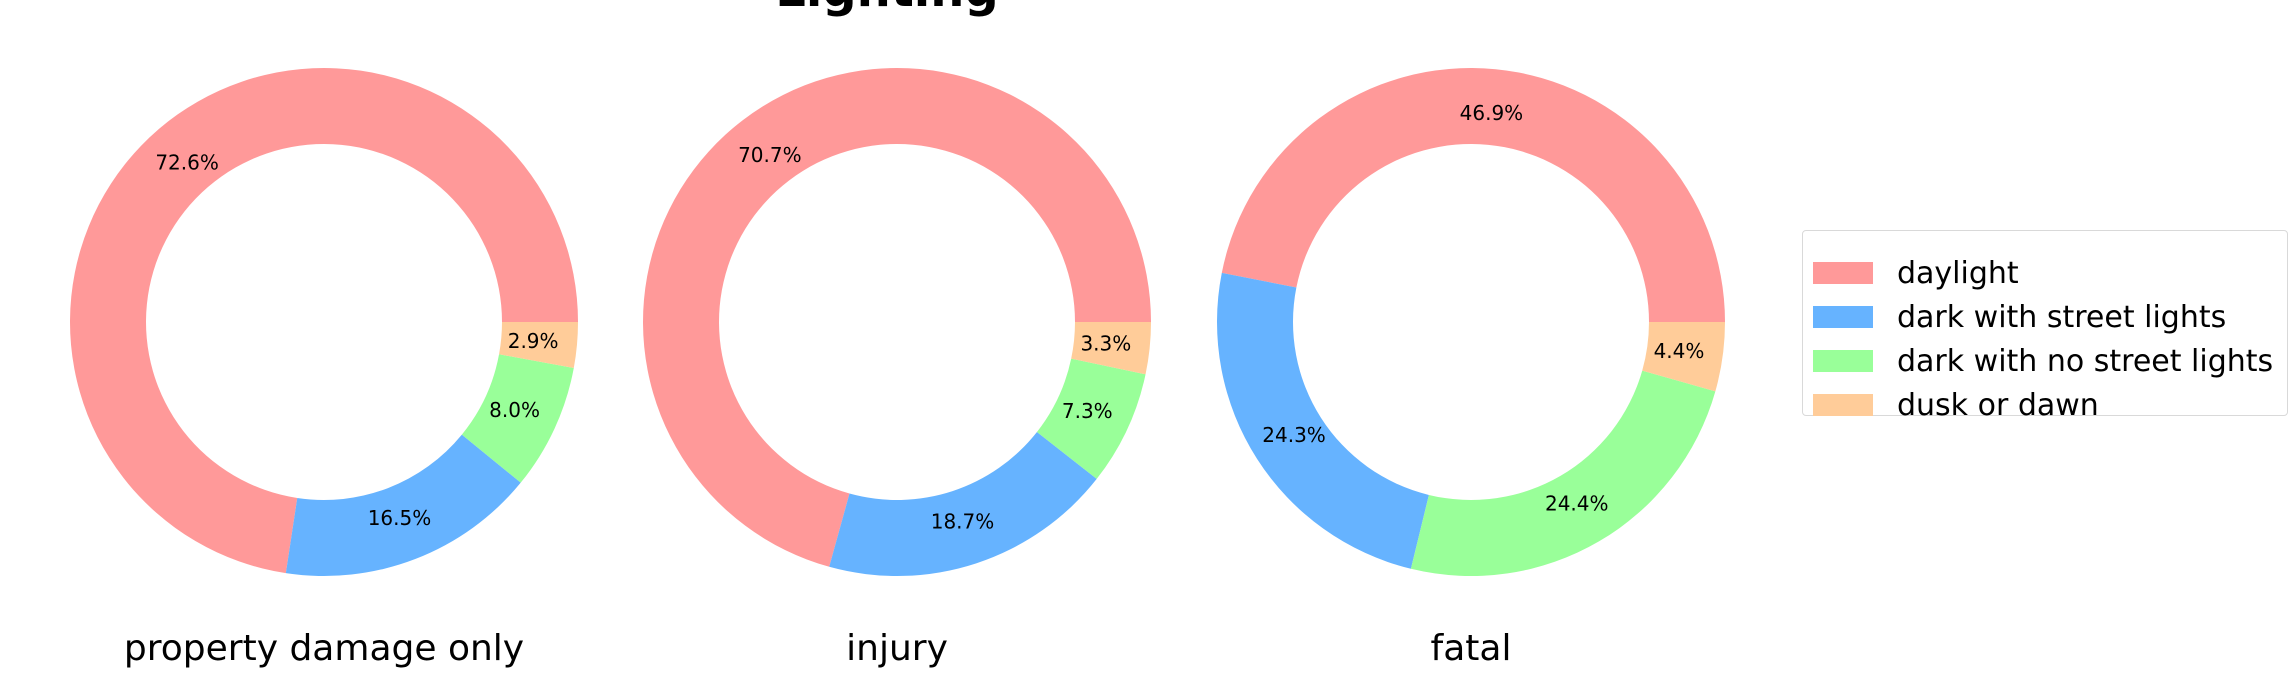 Image resolution: width=2294 pixels, height=685 pixels. What do you see at coordinates (897, 648) in the screenshot?
I see `chart-label-injury: injury` at bounding box center [897, 648].